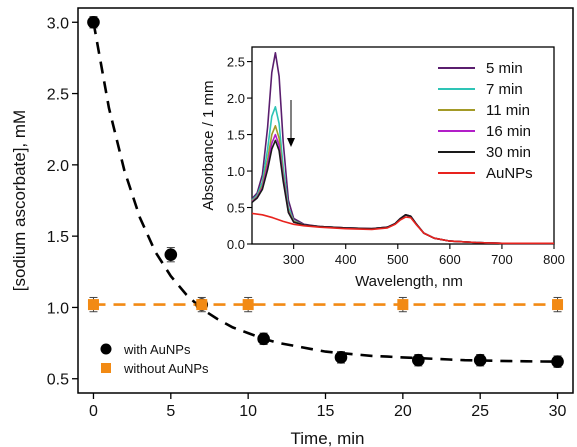  What do you see at coordinates (58, 95) in the screenshot?
I see `y-tick-label: 2.5` at bounding box center [58, 95].